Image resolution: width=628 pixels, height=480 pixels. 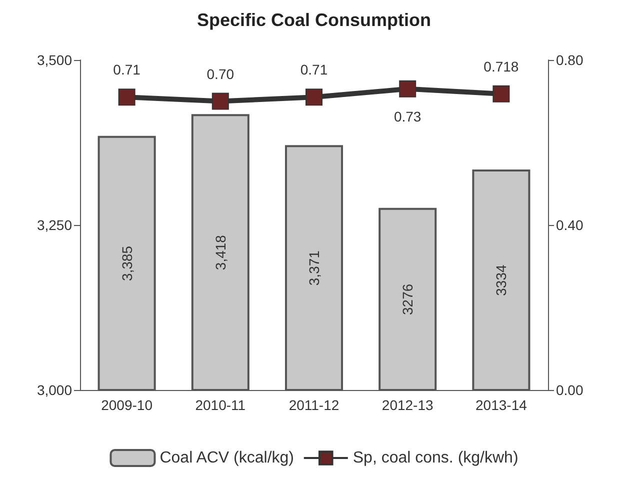 I want to click on x-tick-label: 2009-10, so click(x=127, y=405).